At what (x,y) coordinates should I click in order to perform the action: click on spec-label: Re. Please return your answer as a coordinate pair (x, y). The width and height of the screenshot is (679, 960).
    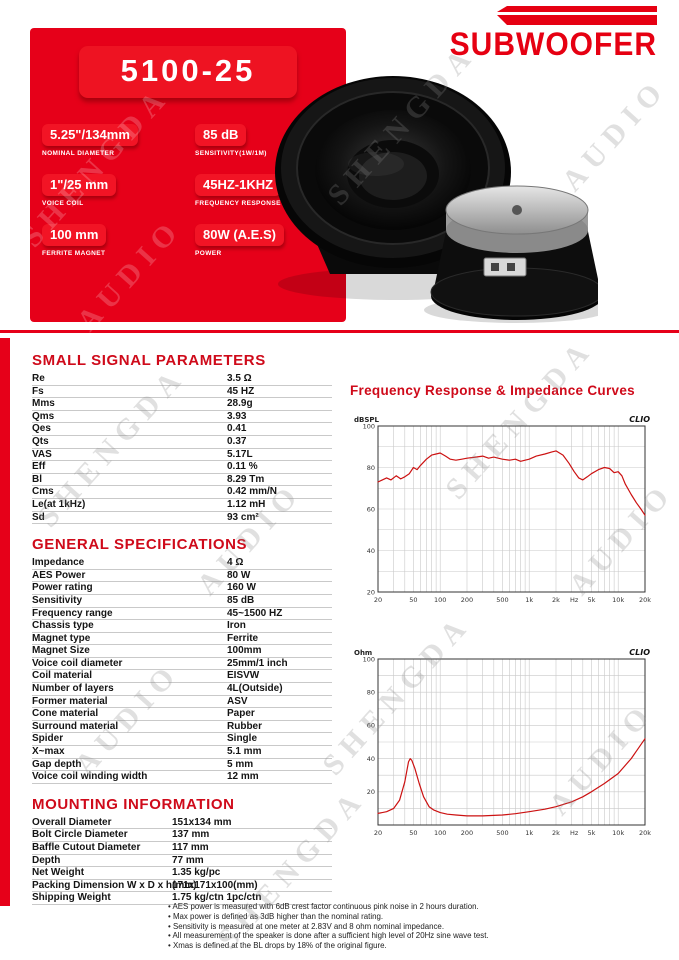
    Looking at the image, I should click on (38, 378).